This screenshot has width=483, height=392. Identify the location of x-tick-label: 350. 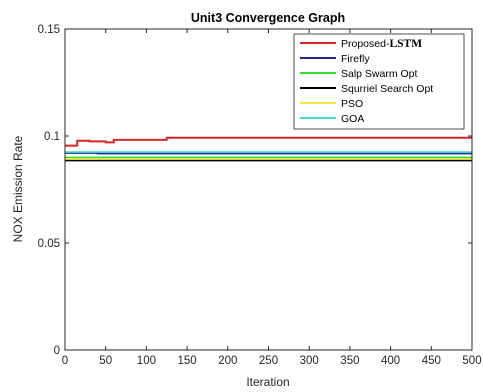
(349, 361).